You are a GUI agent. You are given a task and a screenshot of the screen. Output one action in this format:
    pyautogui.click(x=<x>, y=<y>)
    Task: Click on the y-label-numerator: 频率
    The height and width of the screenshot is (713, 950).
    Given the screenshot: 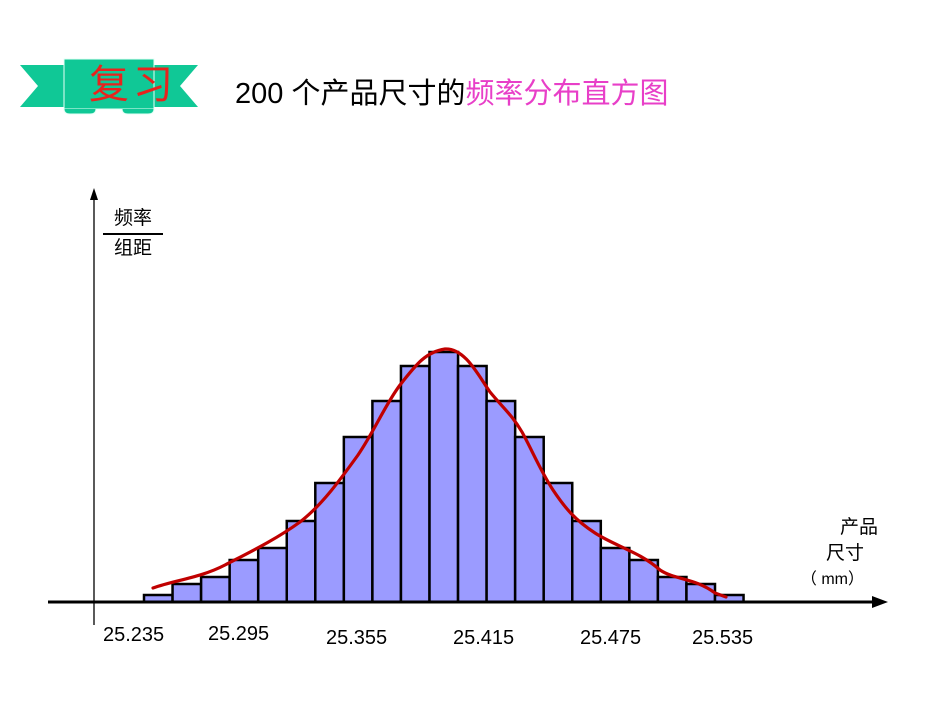 What is the action you would take?
    pyautogui.click(x=132, y=218)
    